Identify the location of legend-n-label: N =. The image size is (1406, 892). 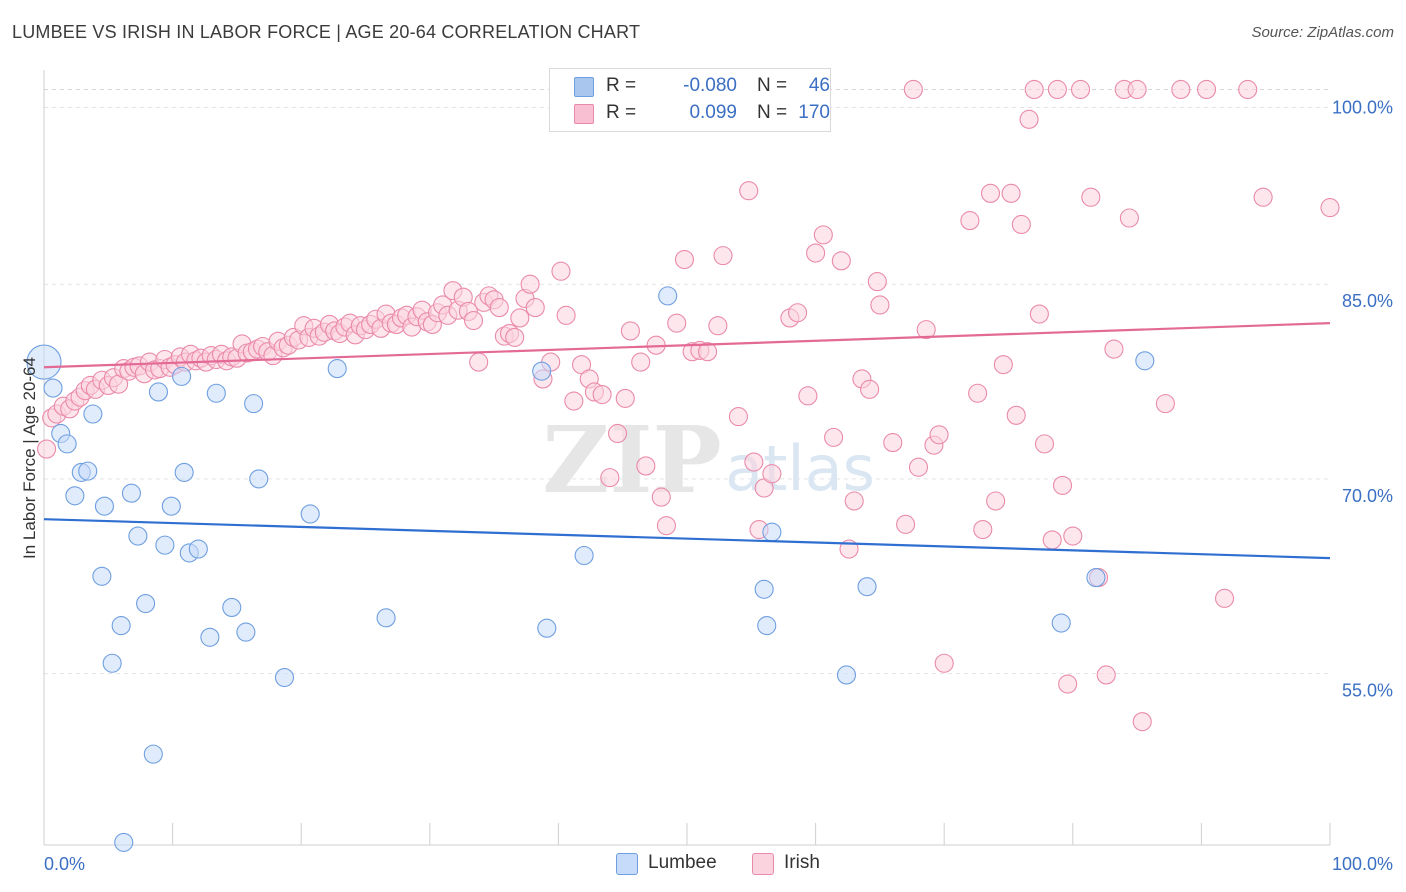
(772, 112).